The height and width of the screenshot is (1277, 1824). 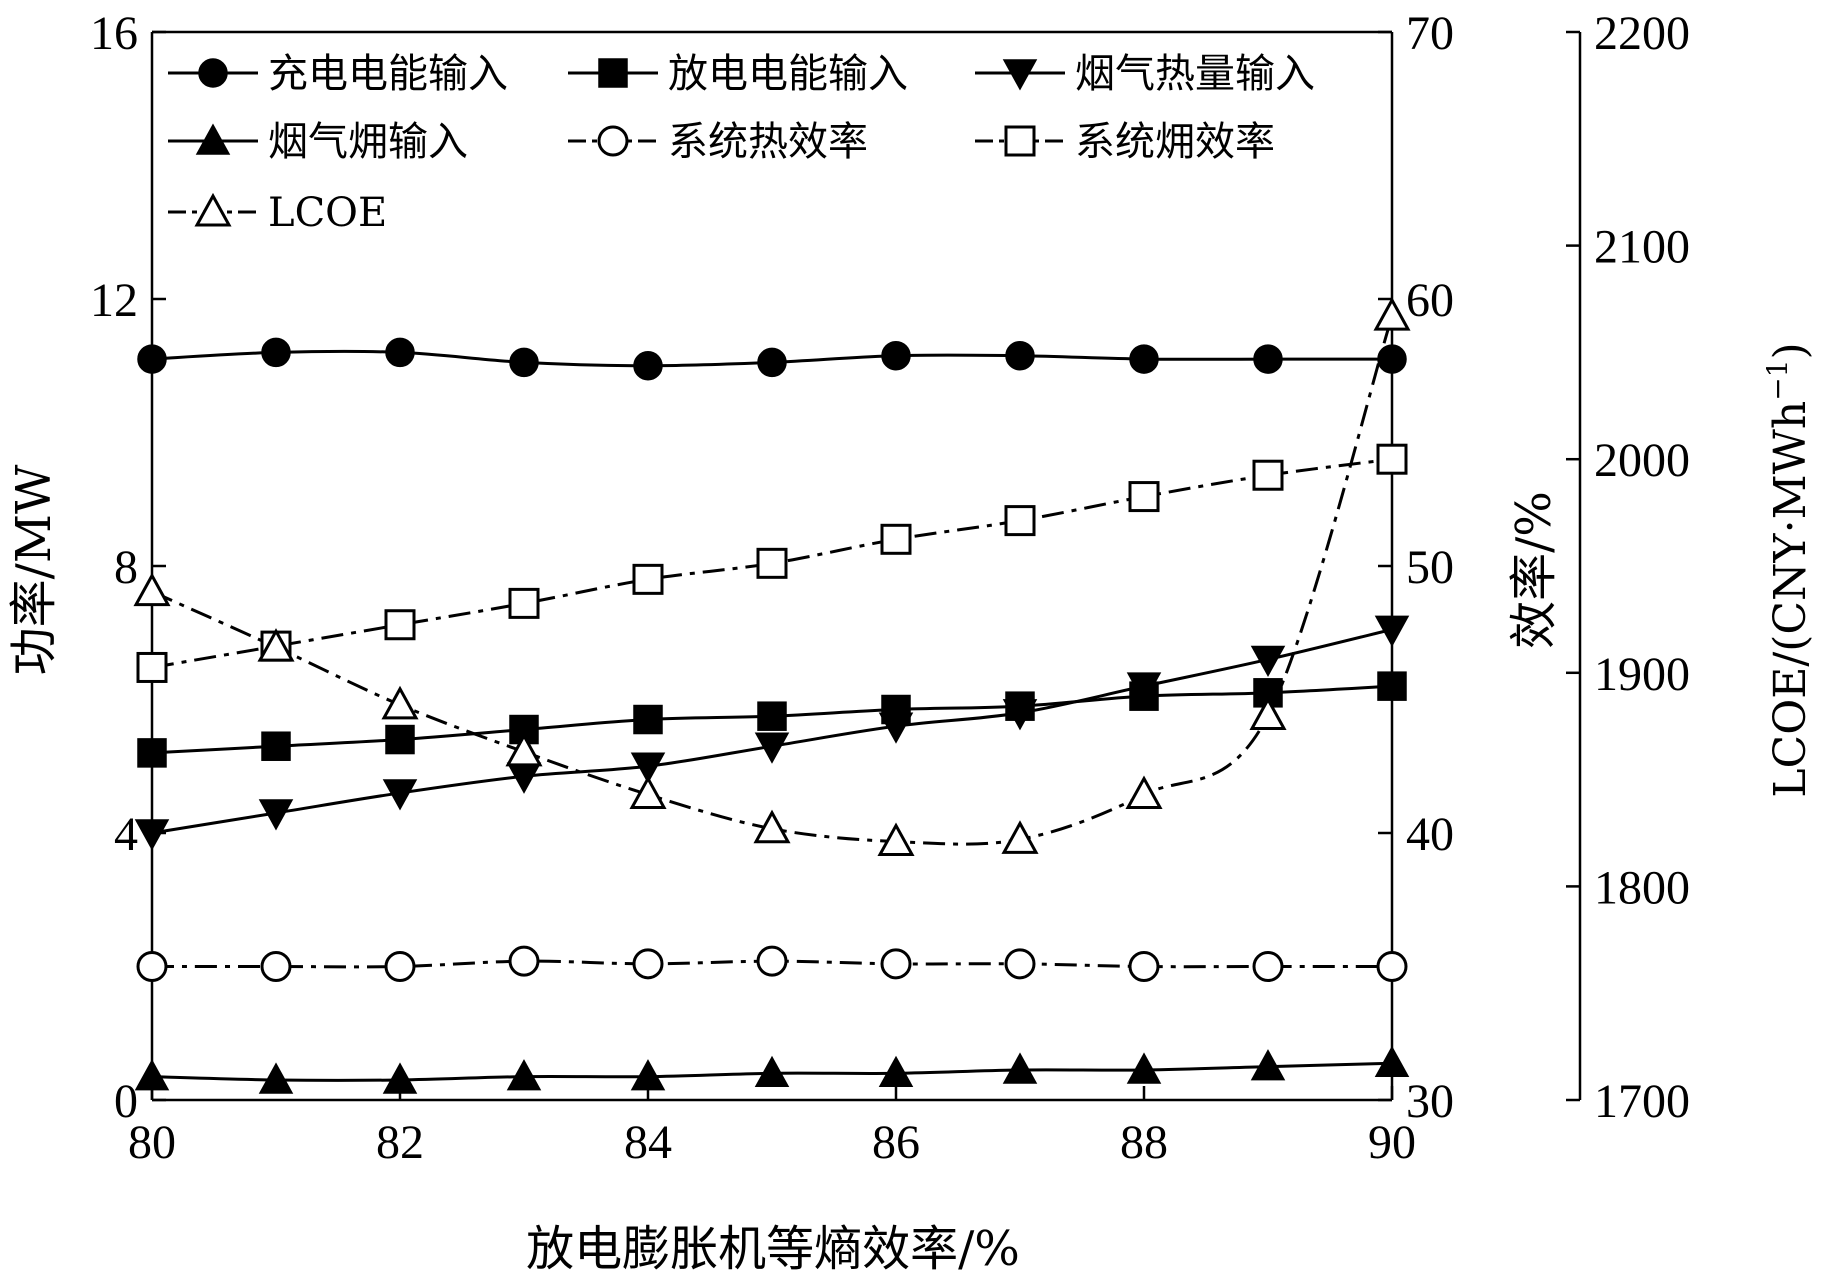 What do you see at coordinates (1144, 1142) in the screenshot?
I see `x-tick-label: 88` at bounding box center [1144, 1142].